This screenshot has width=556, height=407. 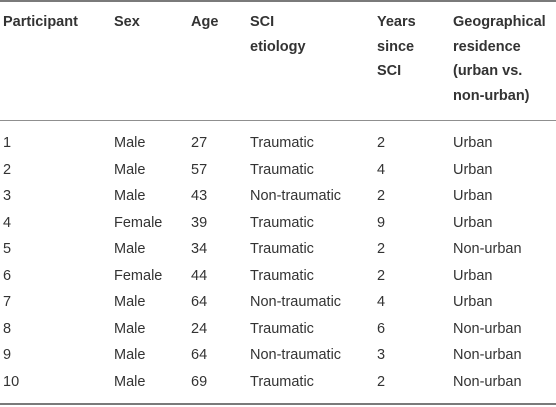 I want to click on cell-age: 24, so click(x=199, y=328).